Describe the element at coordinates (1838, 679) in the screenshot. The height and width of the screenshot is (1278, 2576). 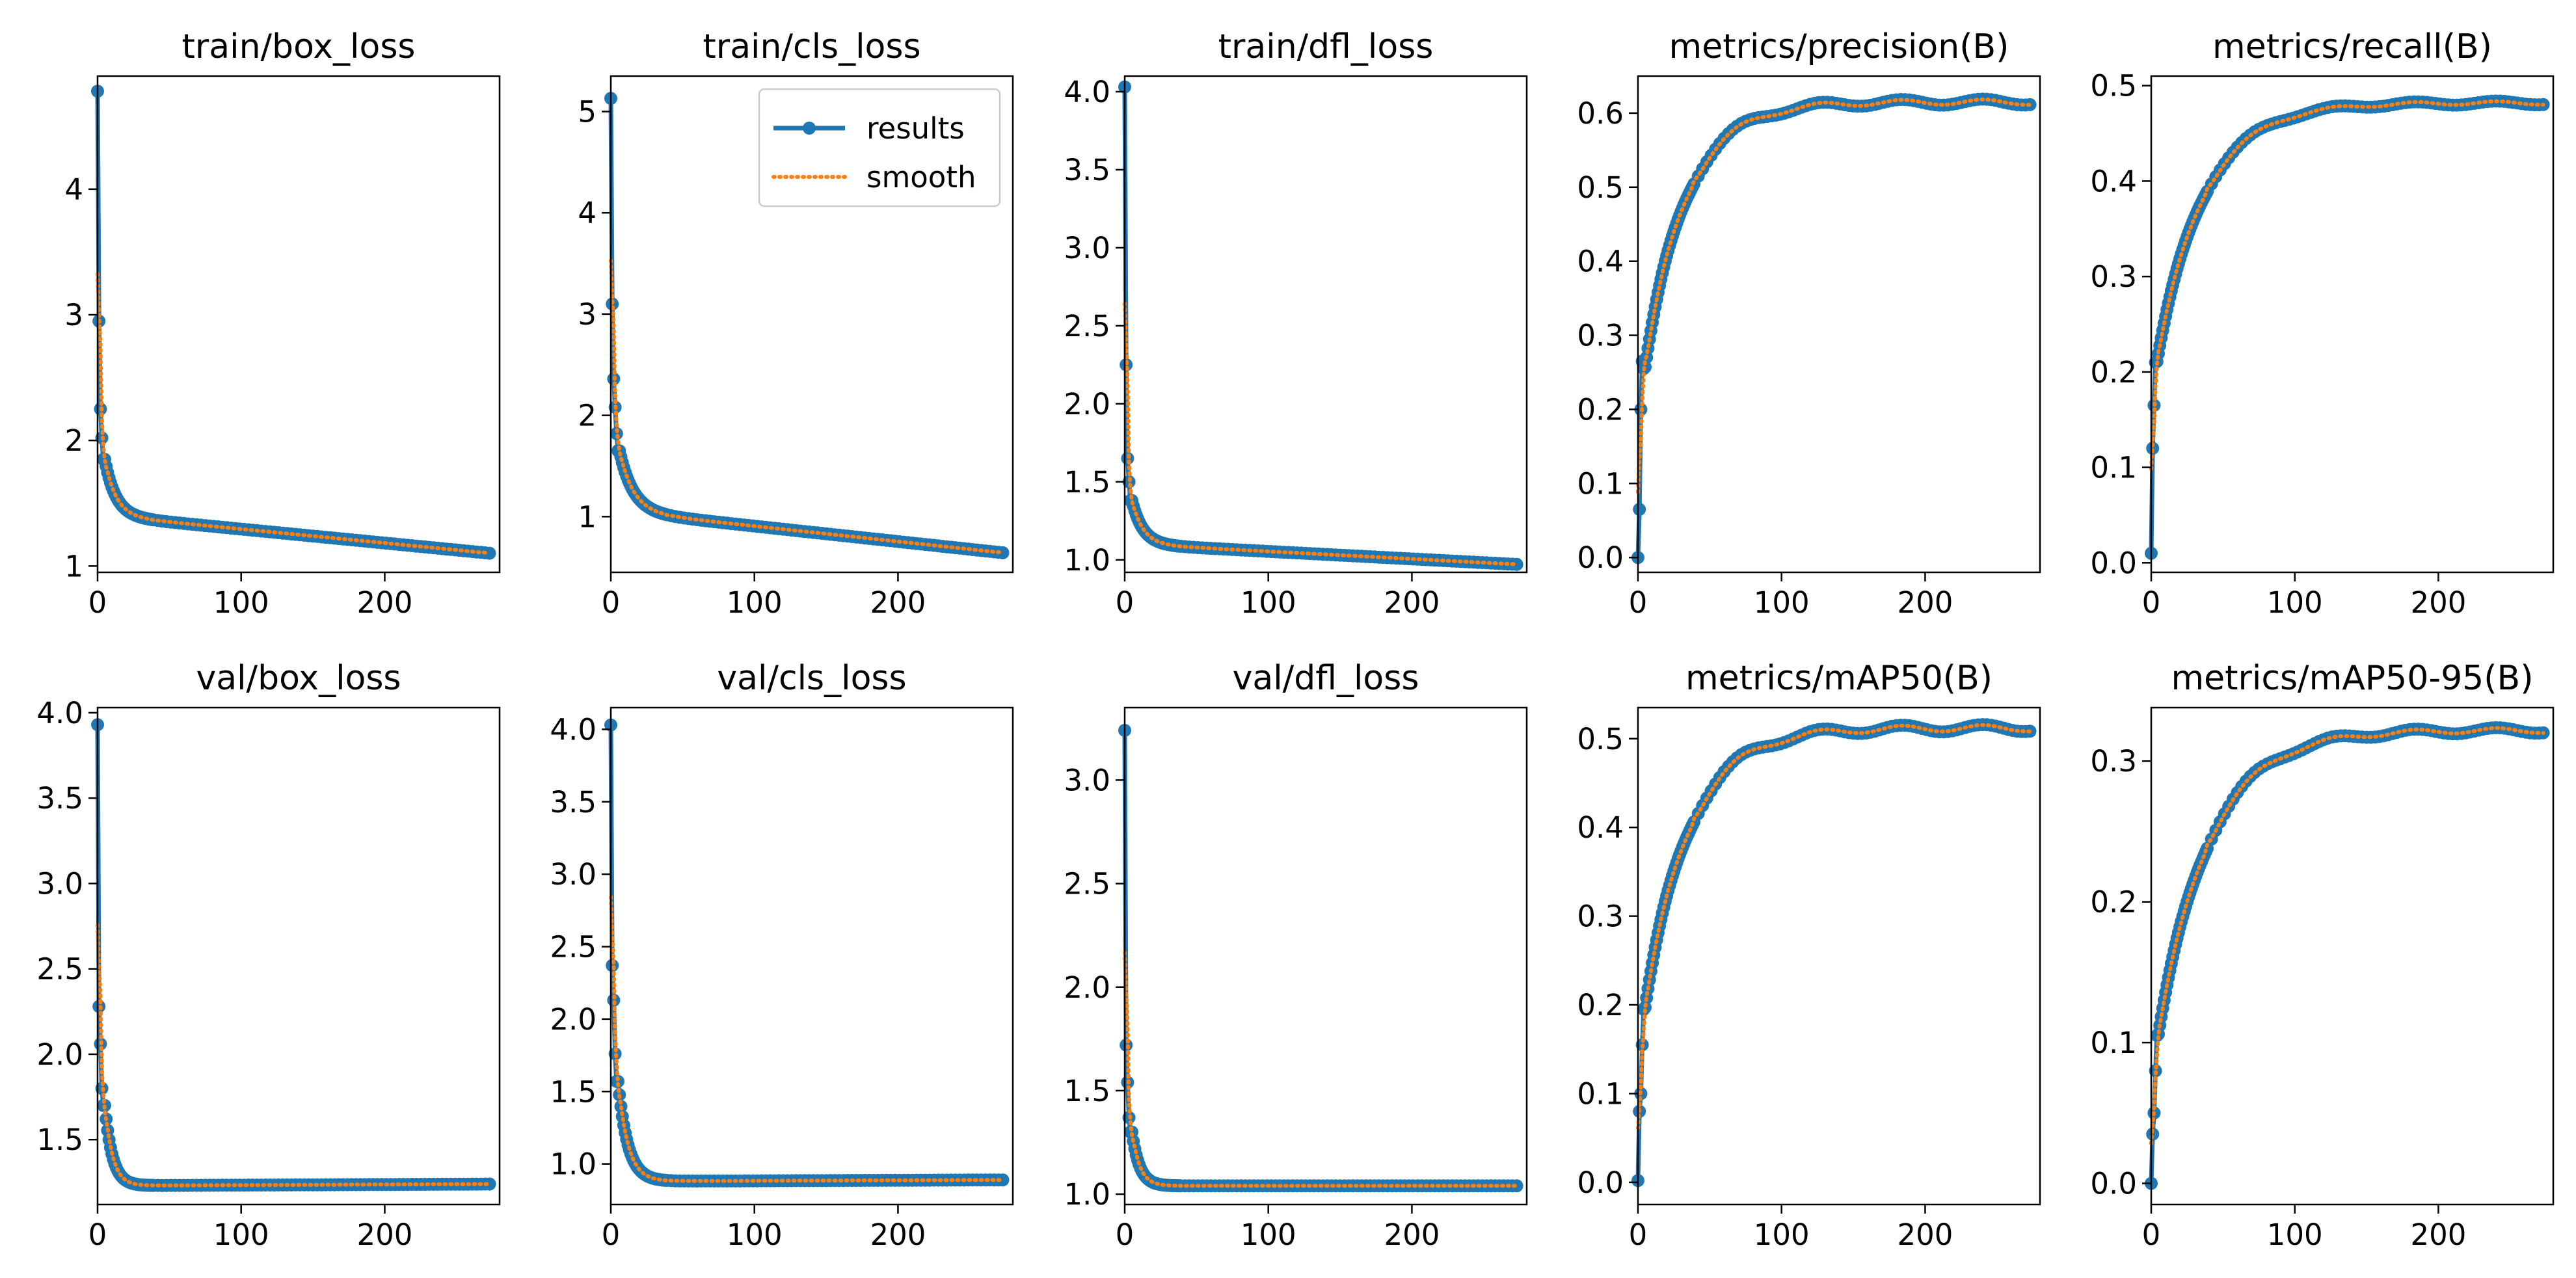
I see `subplot-title: metrics/mAP50(B)` at that location.